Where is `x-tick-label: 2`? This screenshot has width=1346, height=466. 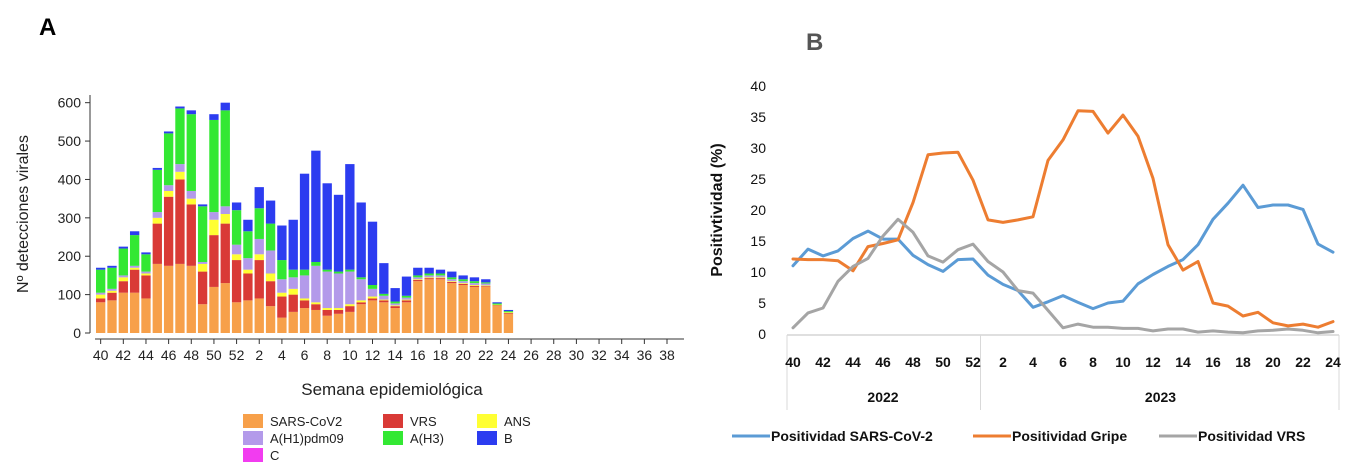
x-tick-label: 2 is located at coordinates (1003, 362).